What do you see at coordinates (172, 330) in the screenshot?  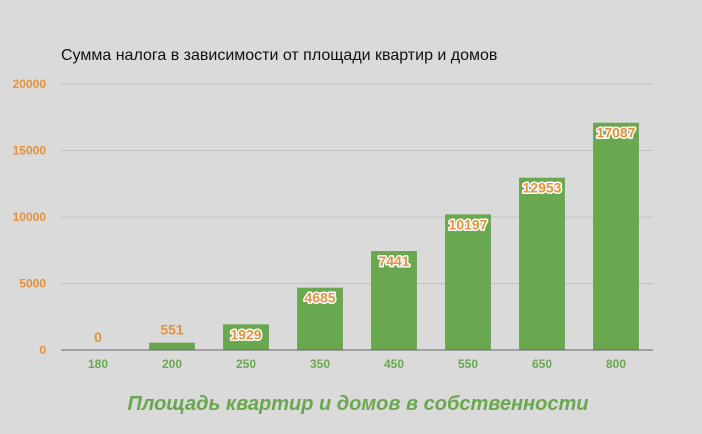 I see `data-label: 551` at bounding box center [172, 330].